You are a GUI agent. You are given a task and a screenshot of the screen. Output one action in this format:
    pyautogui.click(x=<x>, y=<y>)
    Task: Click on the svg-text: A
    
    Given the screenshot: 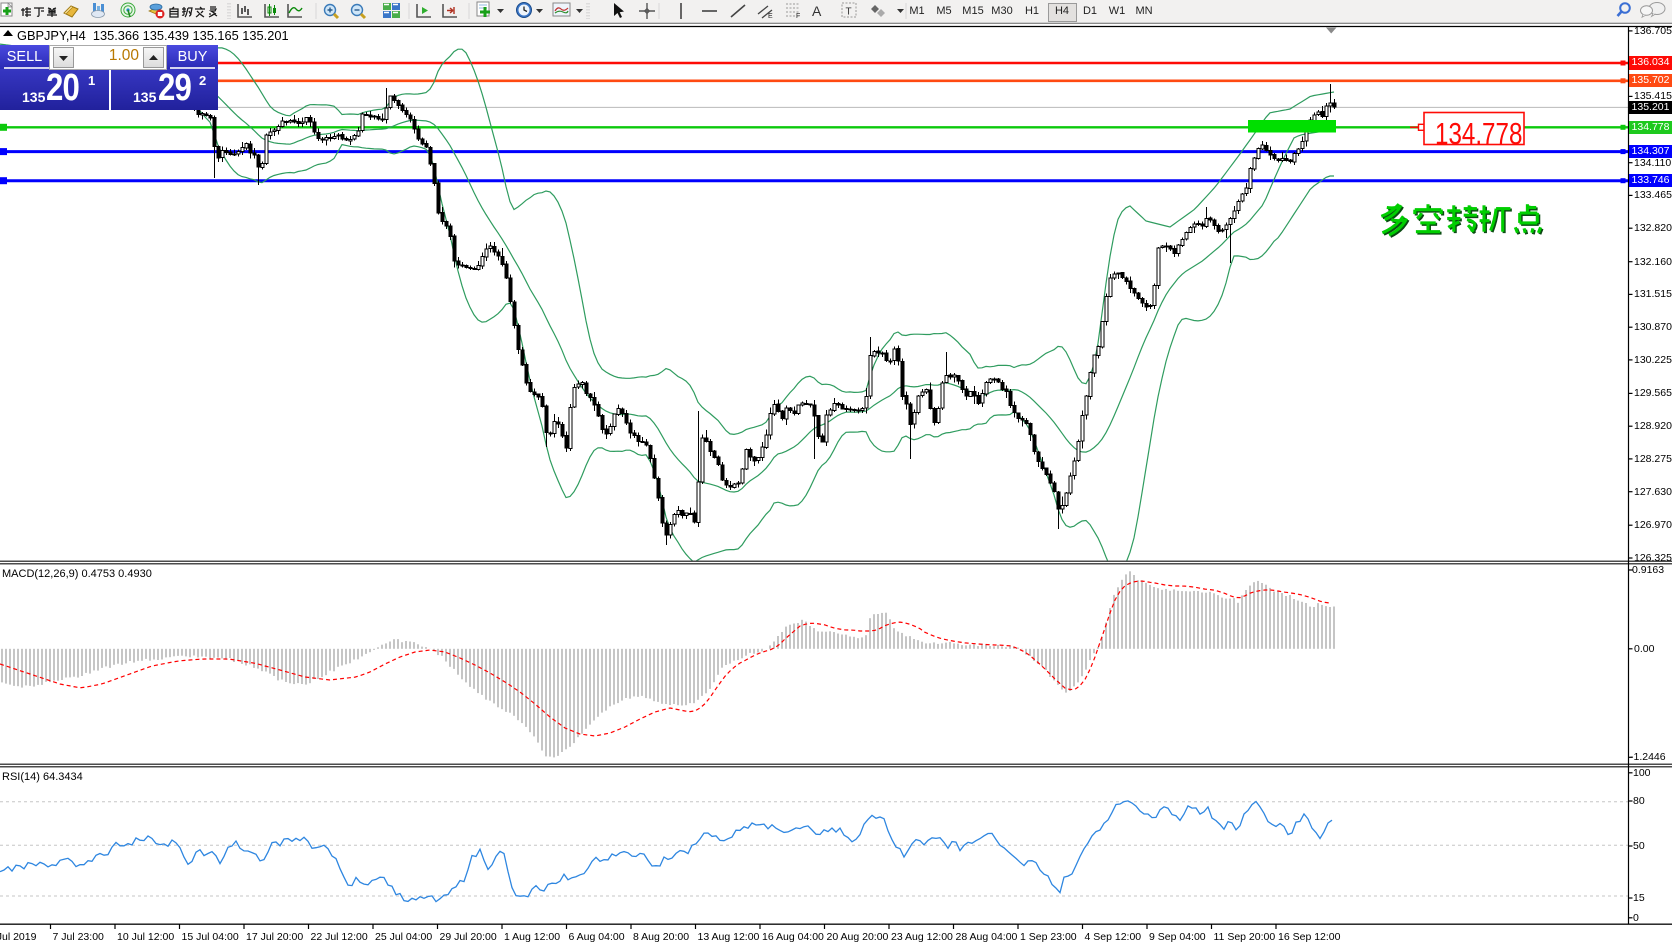 What is the action you would take?
    pyautogui.click(x=817, y=11)
    